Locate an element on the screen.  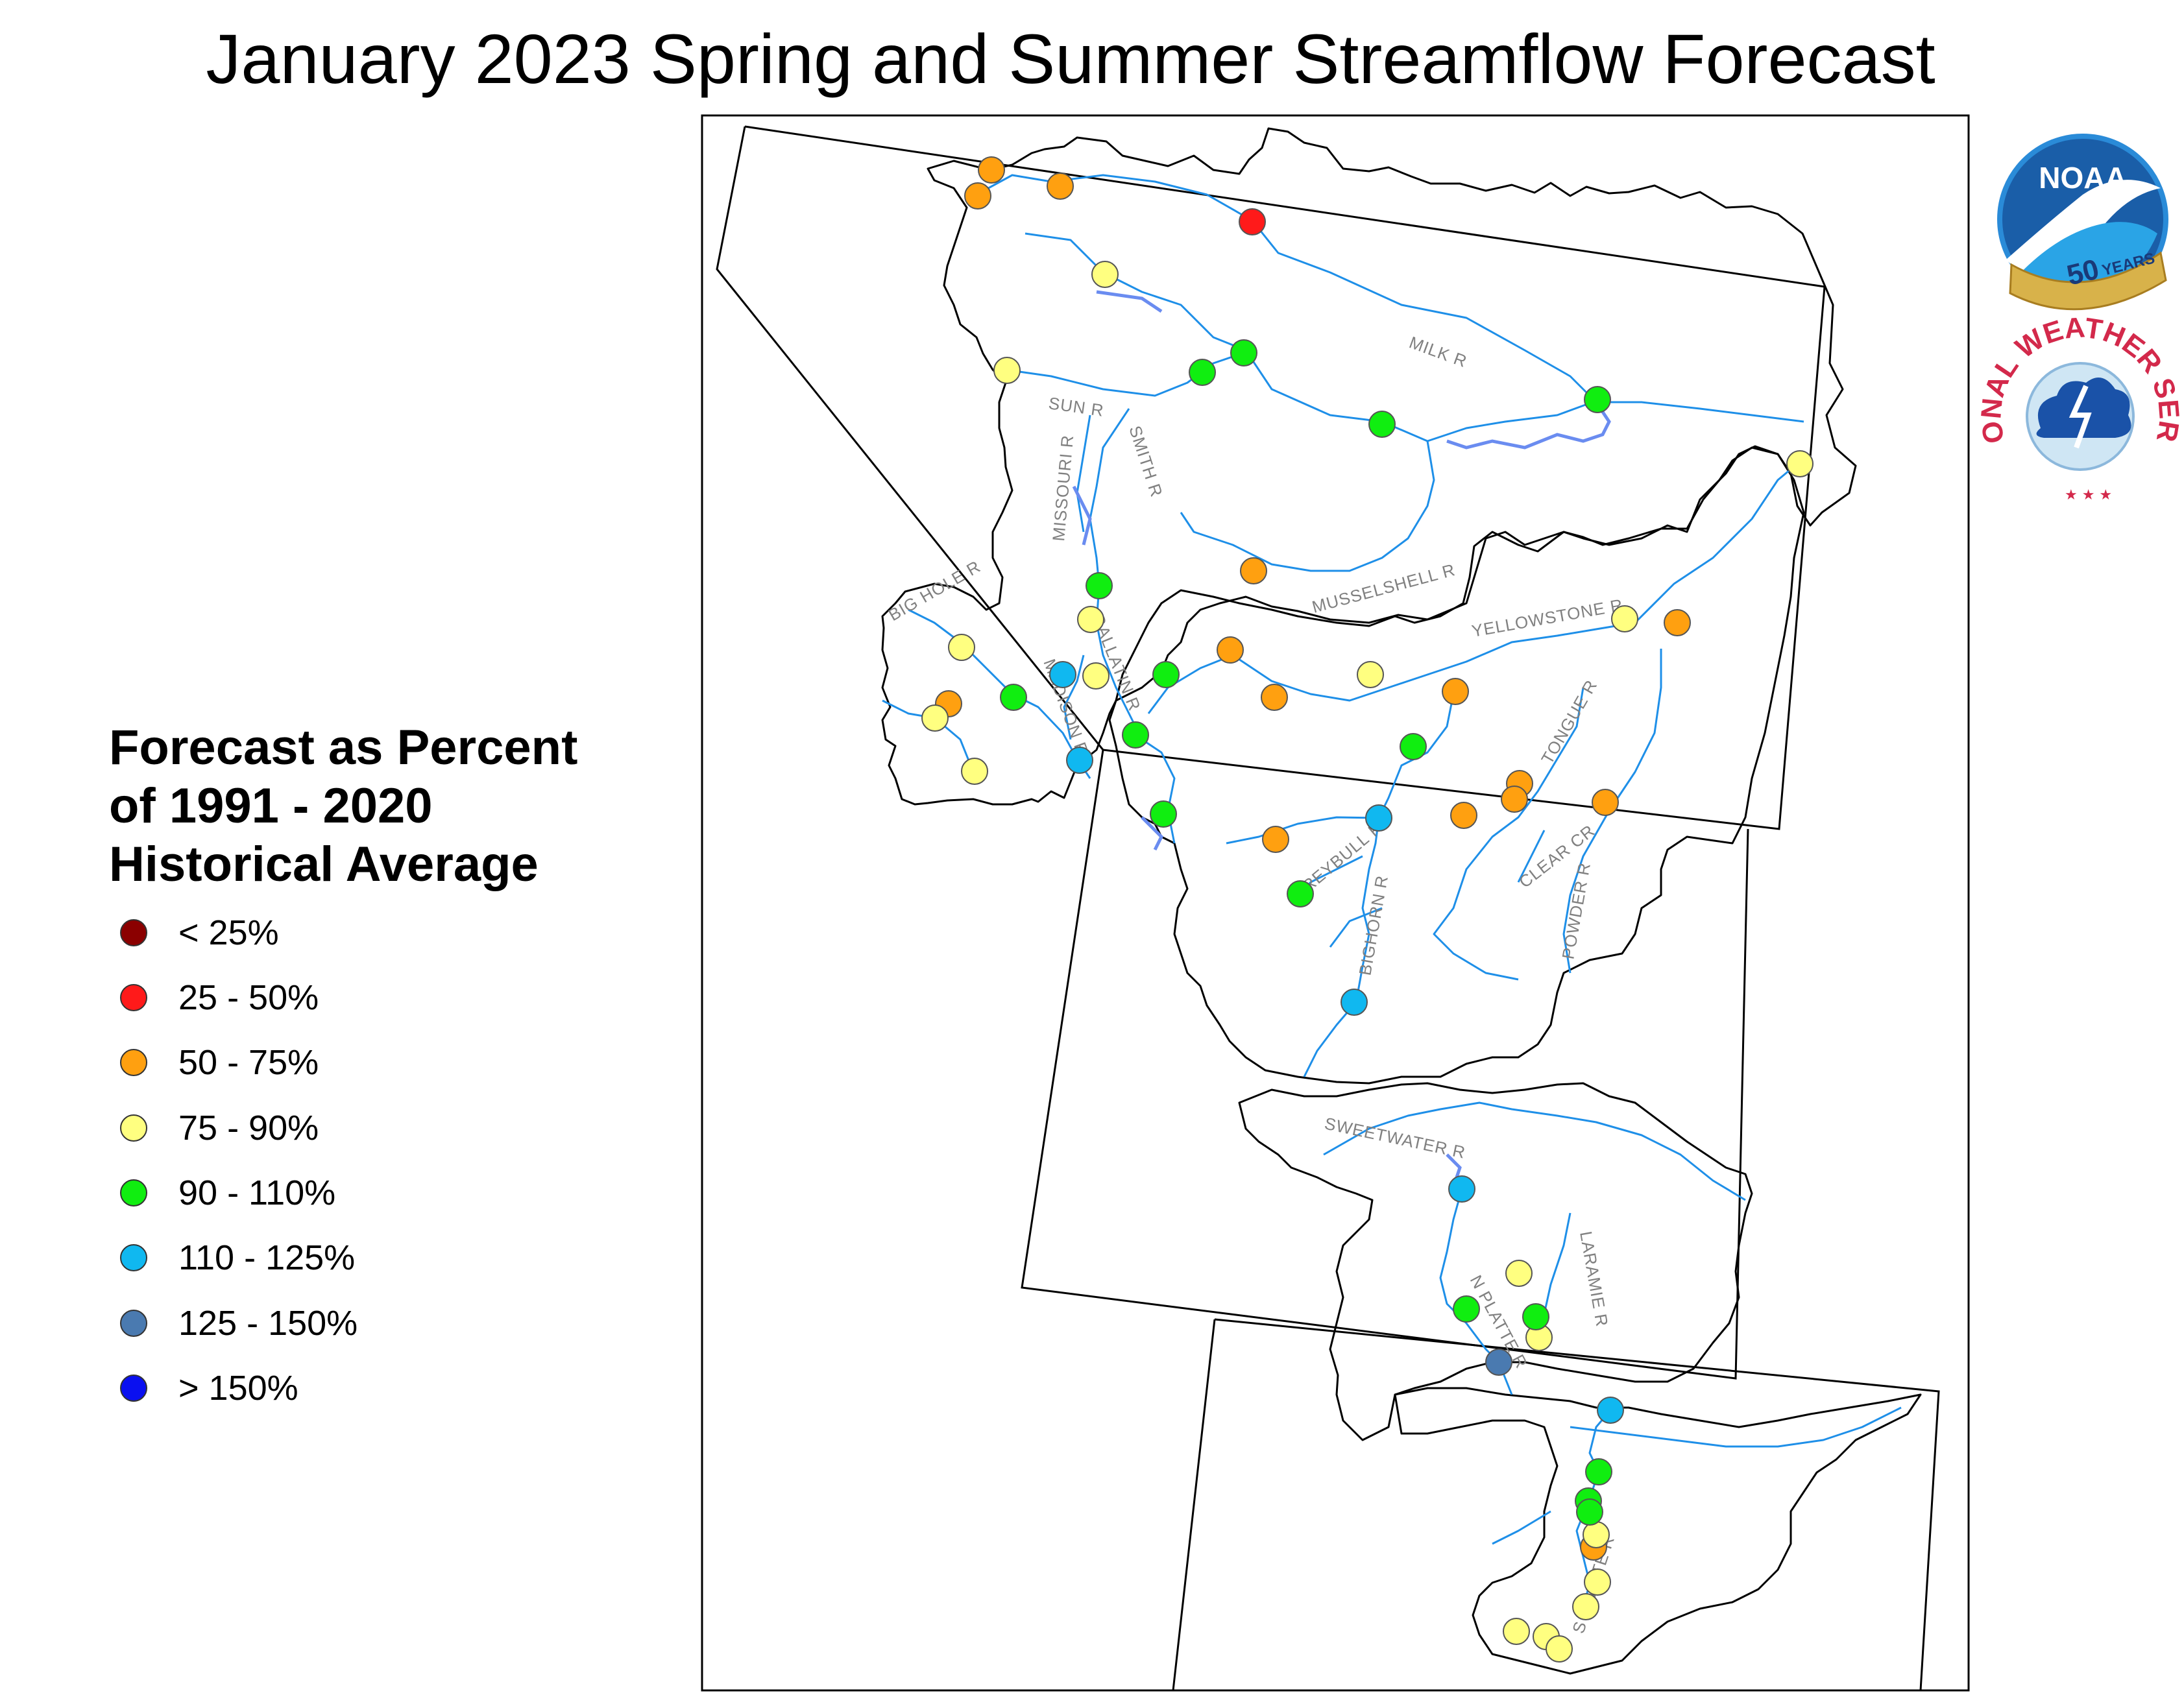
river-label: MILK R is located at coordinates (1438, 351).